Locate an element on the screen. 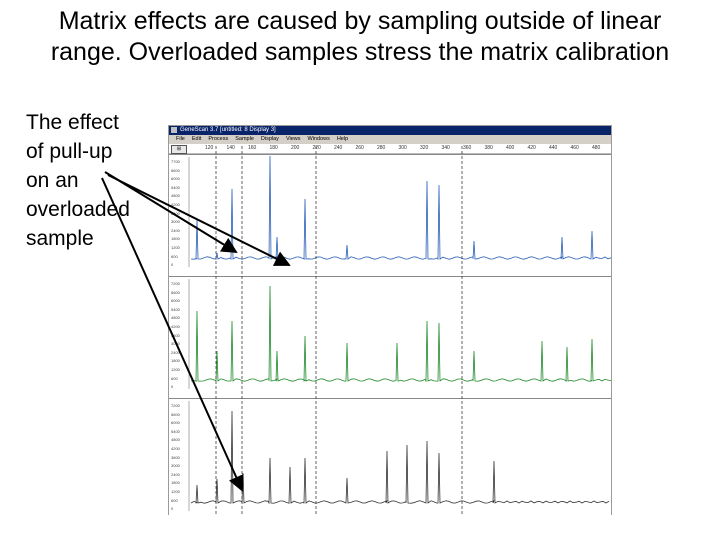 Image resolution: width=720 pixels, height=540 pixels. ruler-tick: 340 is located at coordinates (445, 148).